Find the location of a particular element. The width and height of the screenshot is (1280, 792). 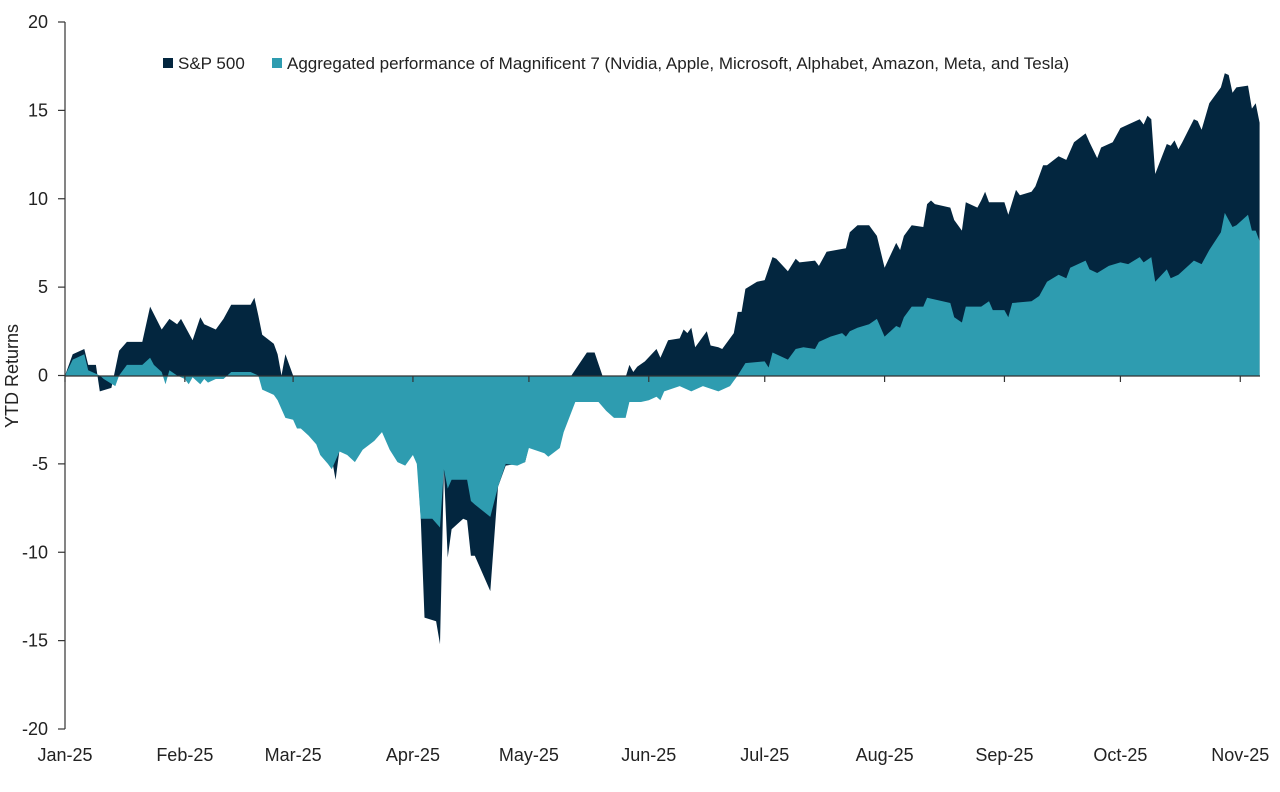

y-tick-label: 5 is located at coordinates (43, 287).